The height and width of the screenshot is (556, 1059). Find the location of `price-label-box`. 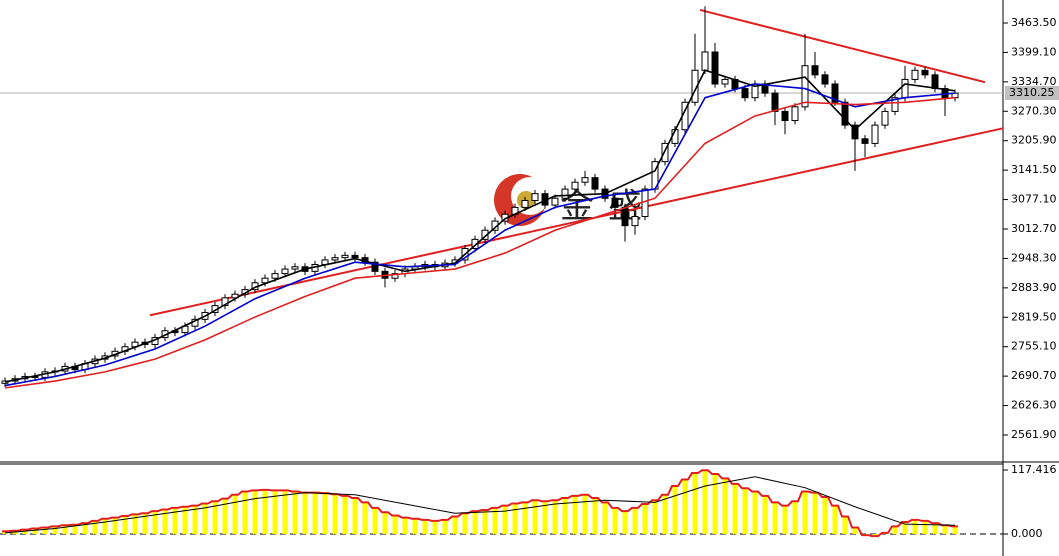

price-label-box is located at coordinates (1032, 93).